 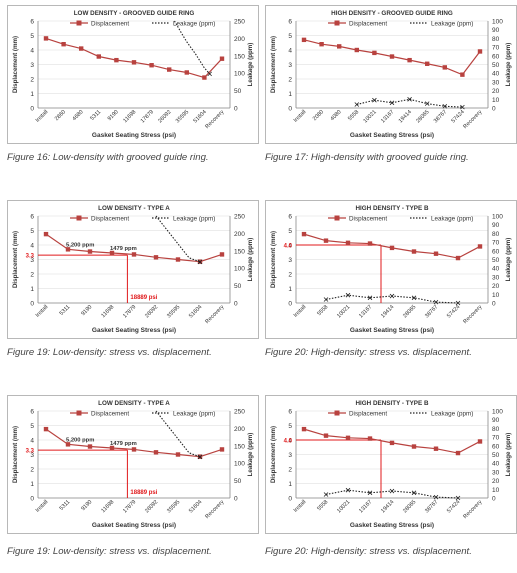 What do you see at coordinates (440, 116) in the screenshot?
I see `x-tick-label: 38767` at bounding box center [440, 116].